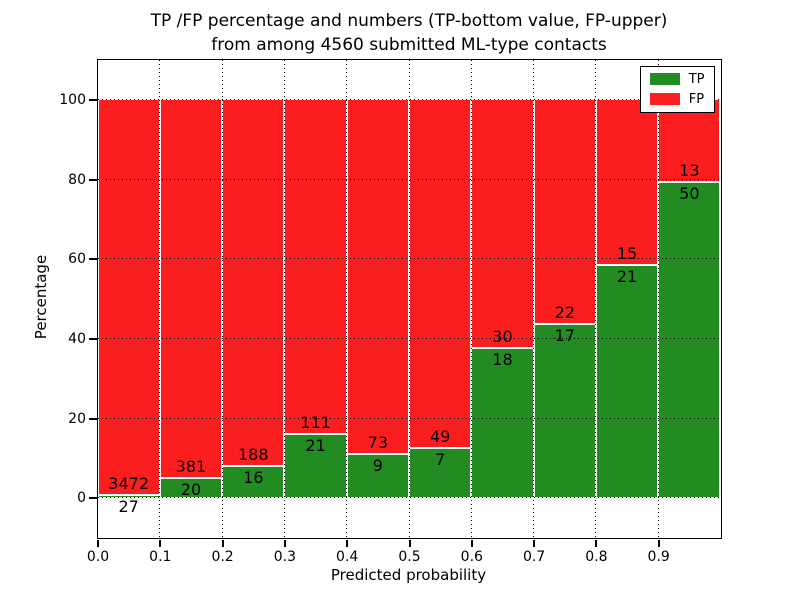  I want to click on tp-count-label: 20, so click(191, 489).